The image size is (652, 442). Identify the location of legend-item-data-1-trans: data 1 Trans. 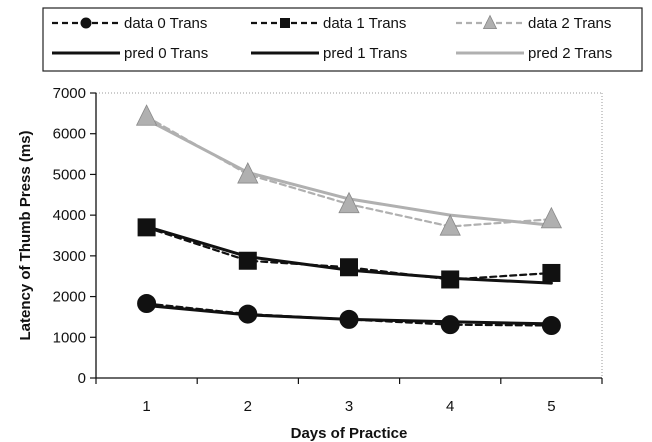
(328, 23).